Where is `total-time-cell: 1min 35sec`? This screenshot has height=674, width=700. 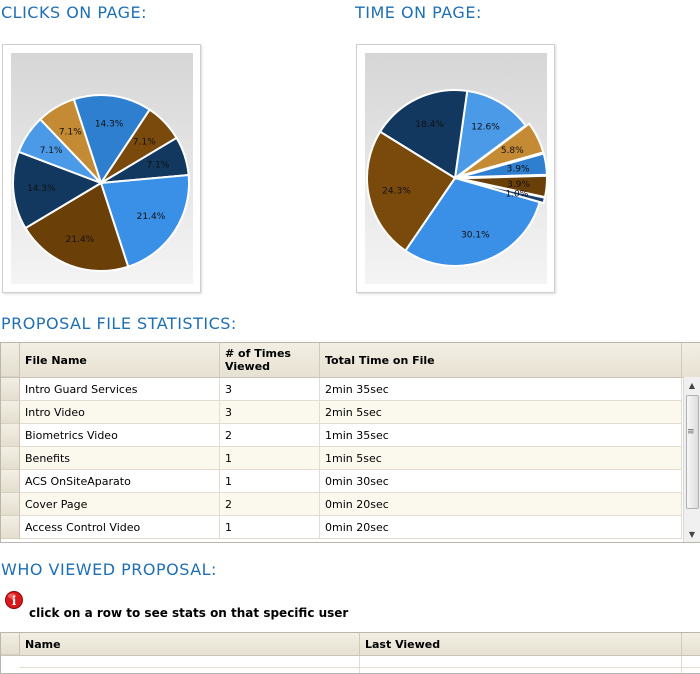 total-time-cell: 1min 35sec is located at coordinates (501, 435).